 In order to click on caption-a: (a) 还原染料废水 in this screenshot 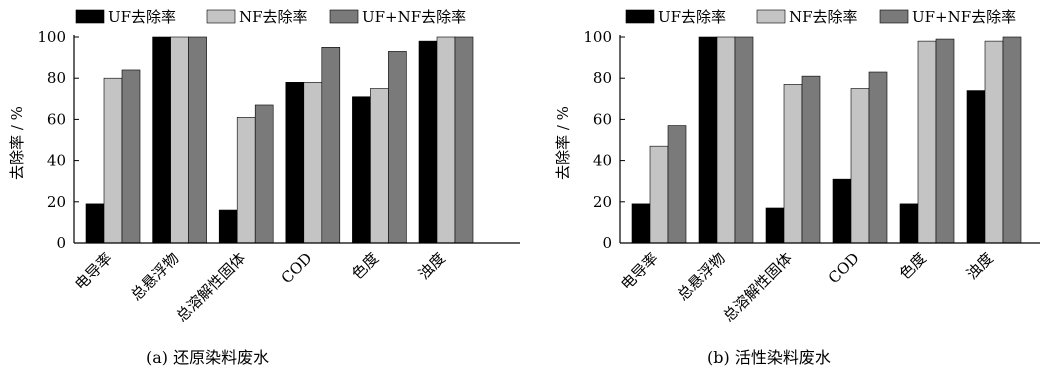, I will do `click(208, 357)`.